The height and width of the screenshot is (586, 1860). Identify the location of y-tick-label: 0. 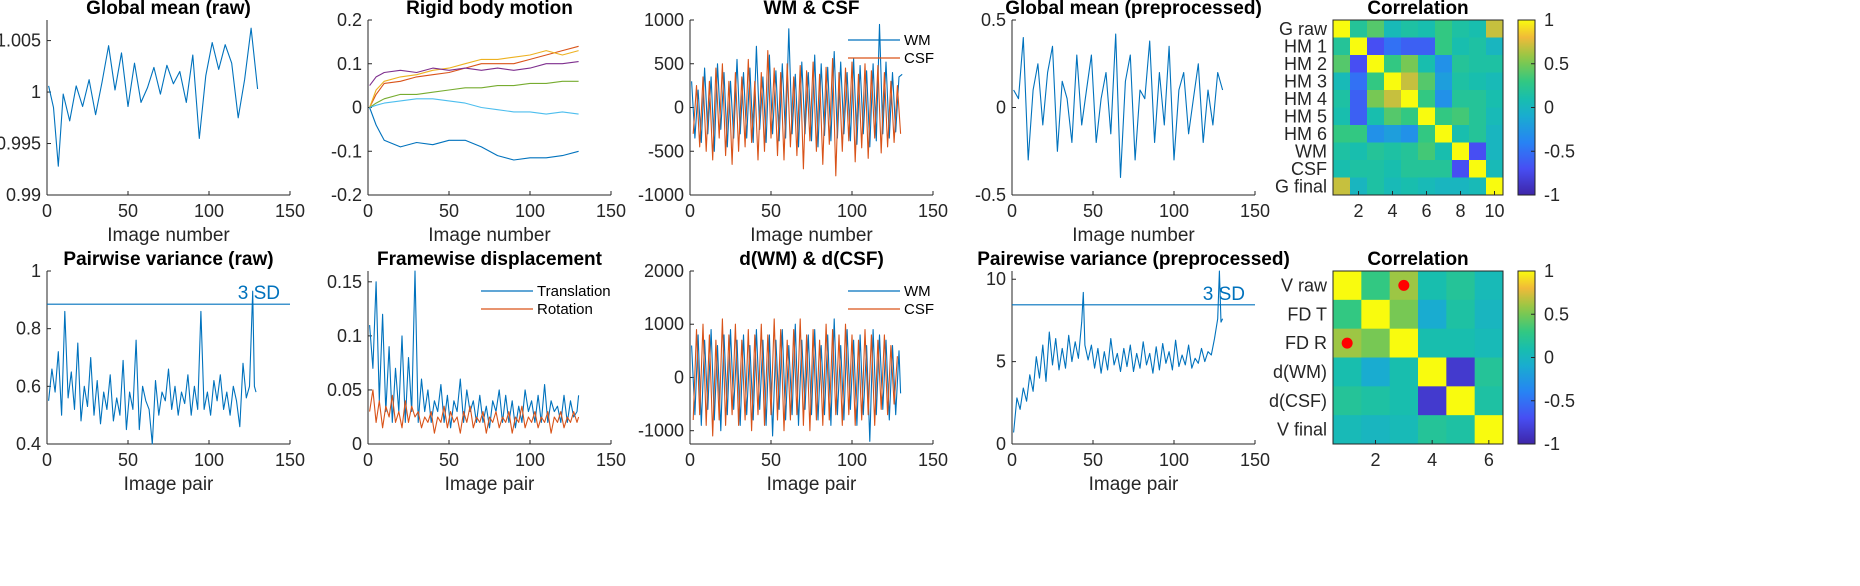
(679, 108).